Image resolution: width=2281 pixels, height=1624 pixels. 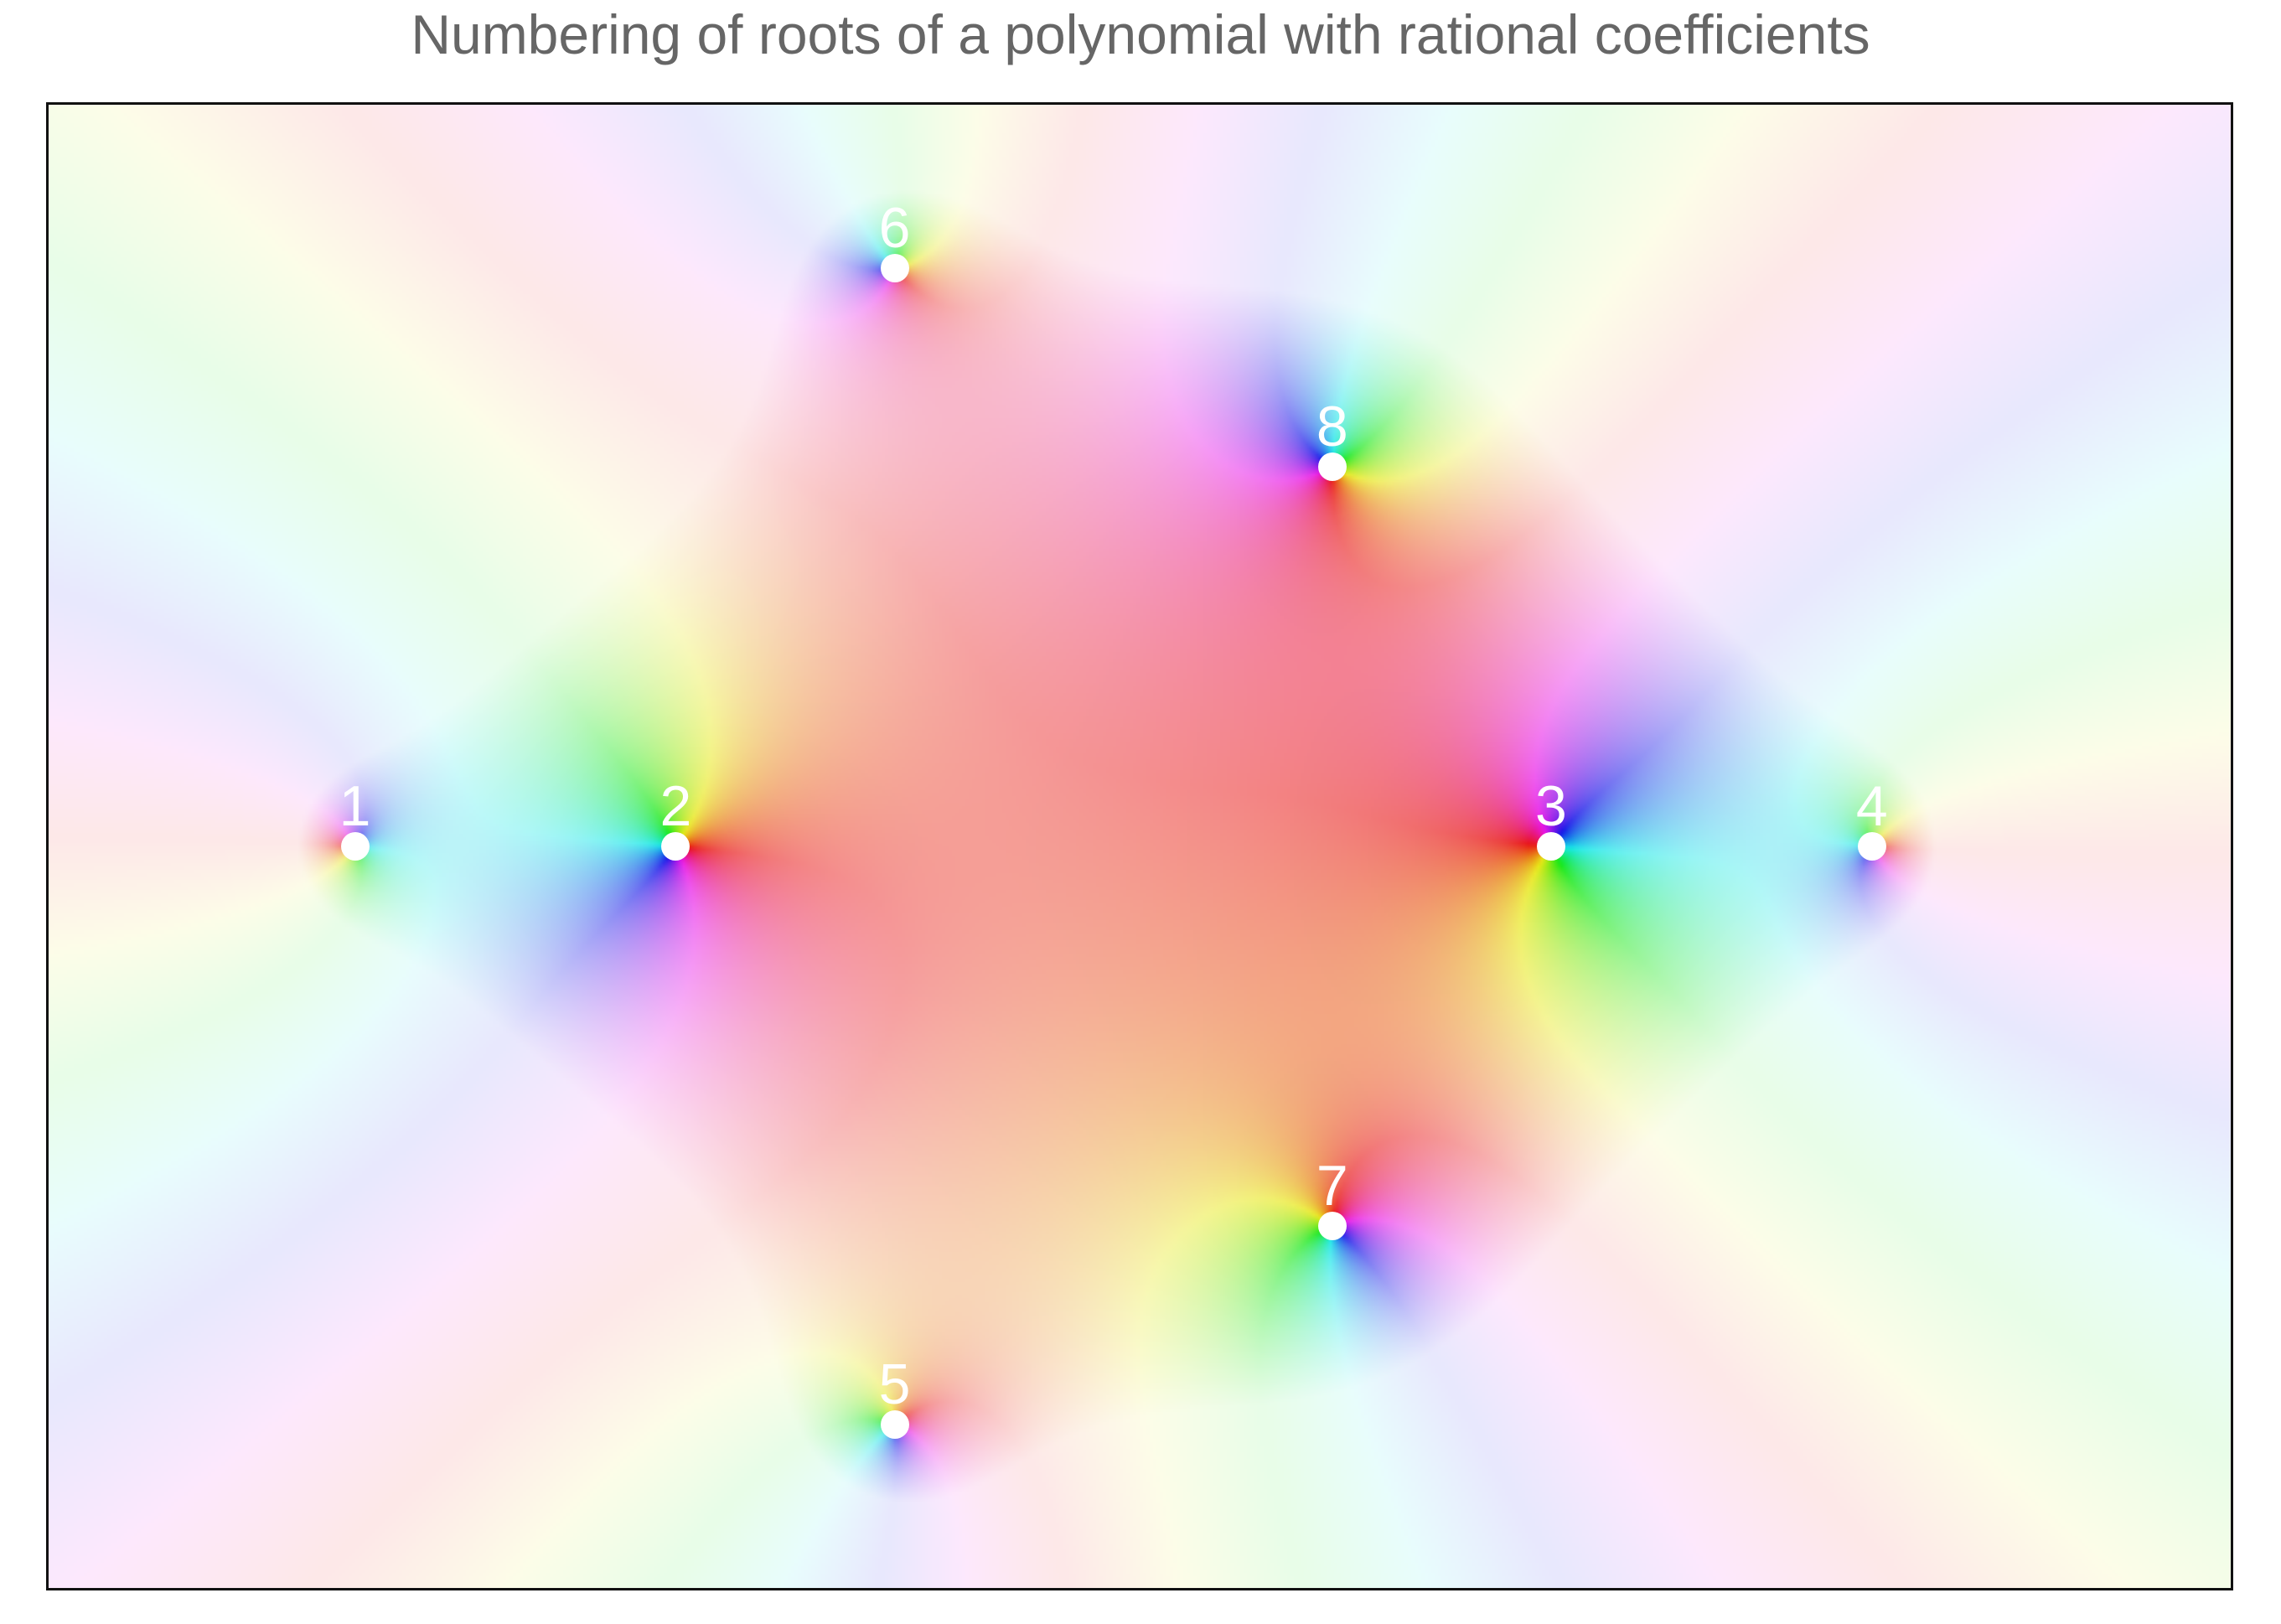 I want to click on root-label-1: 1, so click(x=355, y=806).